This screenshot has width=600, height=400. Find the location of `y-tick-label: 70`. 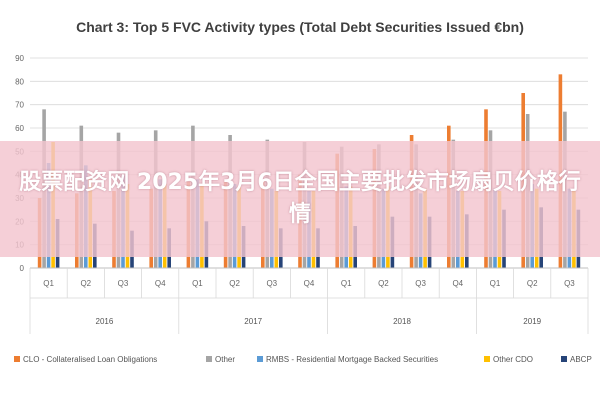

y-tick-label: 70 is located at coordinates (19, 105).